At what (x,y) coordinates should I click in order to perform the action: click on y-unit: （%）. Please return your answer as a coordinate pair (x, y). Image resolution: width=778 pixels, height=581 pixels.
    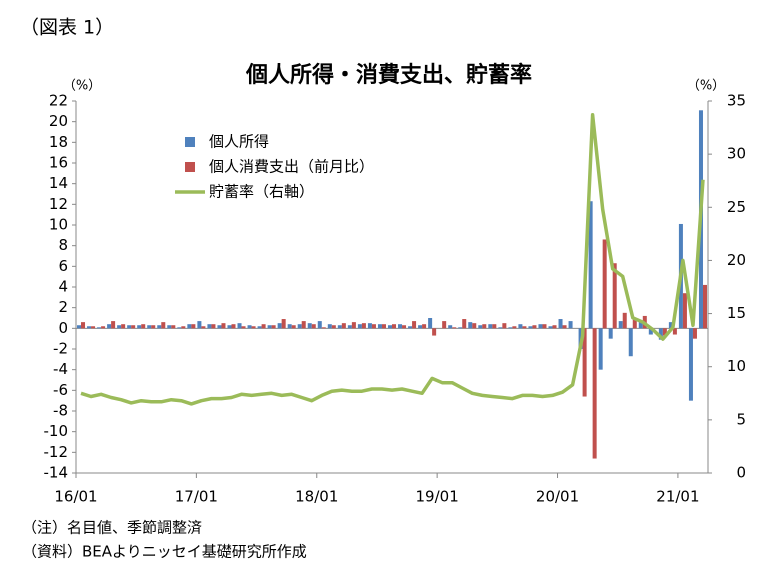
    Looking at the image, I should click on (82, 86).